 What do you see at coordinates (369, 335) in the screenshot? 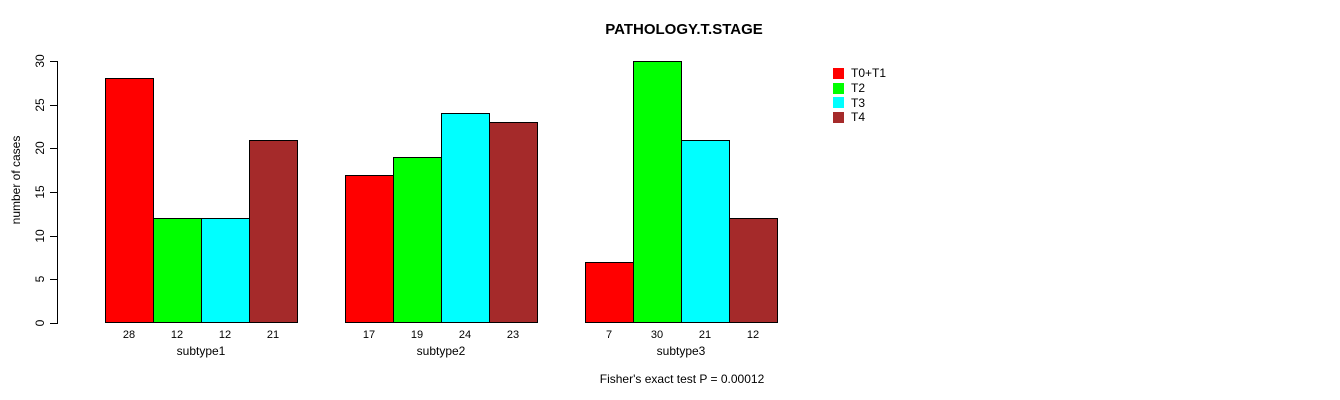
I see `bar-value-subtype2-T0+T1: 17` at bounding box center [369, 335].